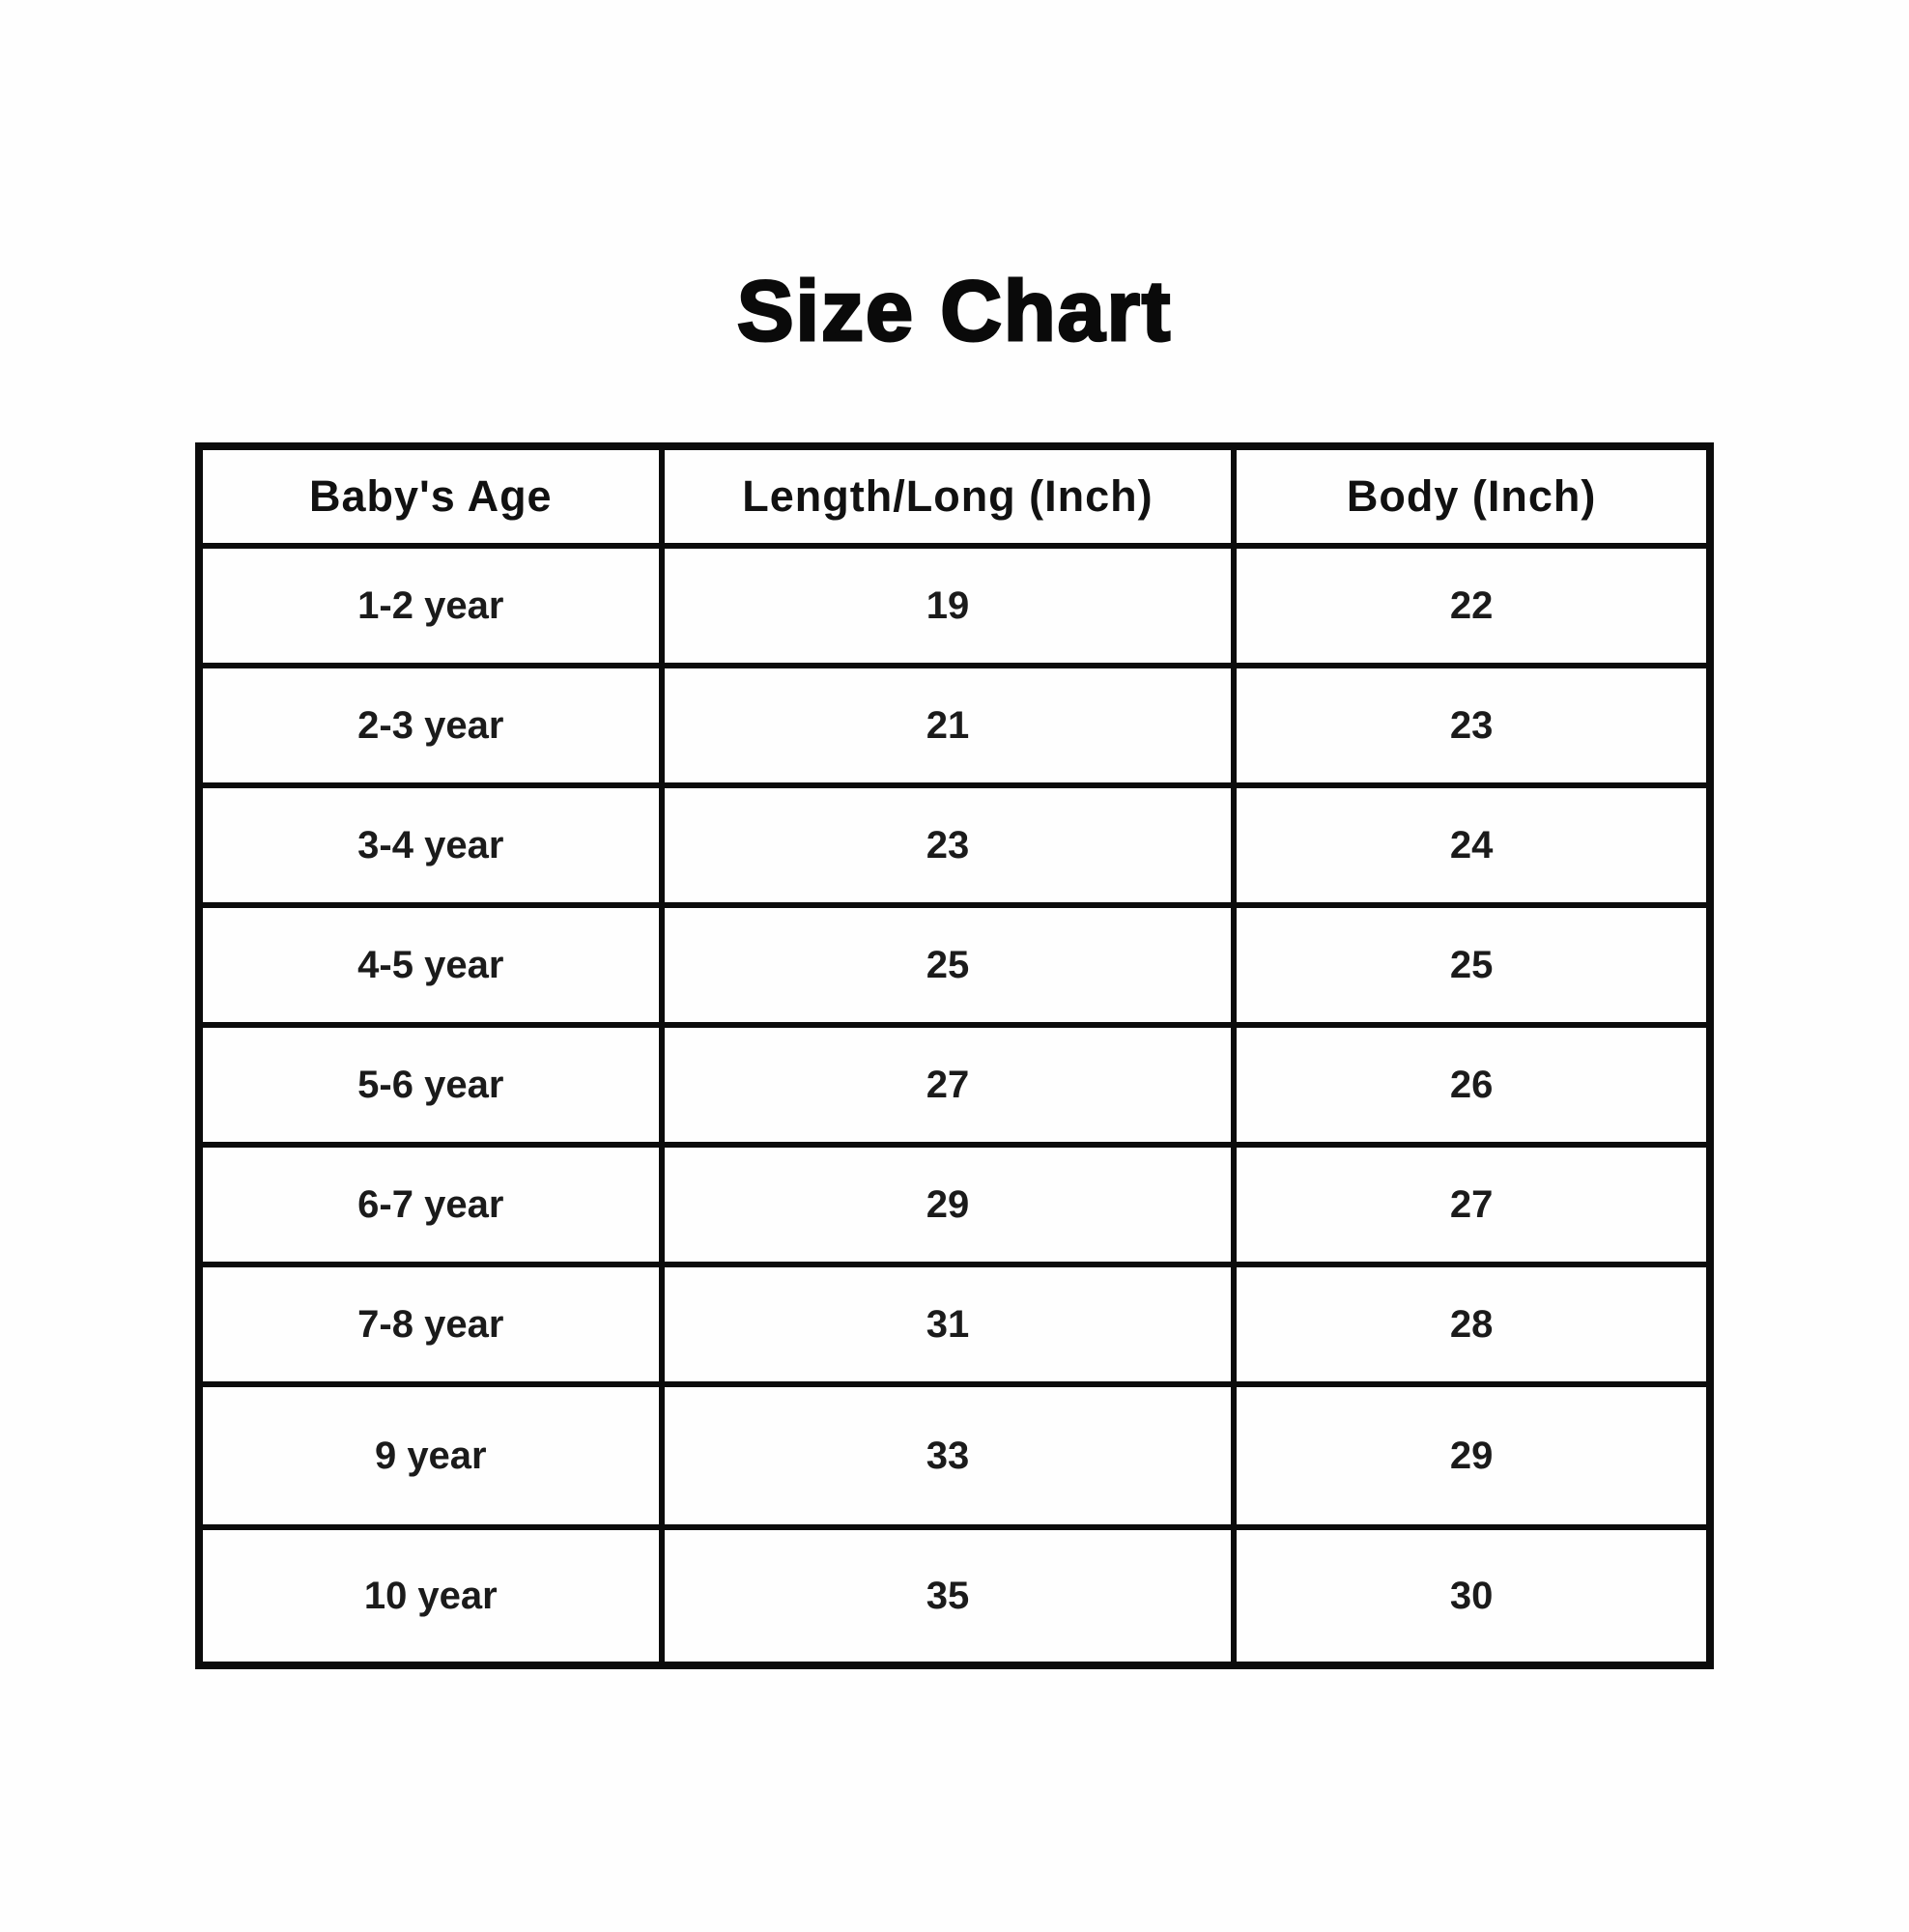 Image resolution: width=1909 pixels, height=1932 pixels. I want to click on cell-body: 22, so click(1472, 605).